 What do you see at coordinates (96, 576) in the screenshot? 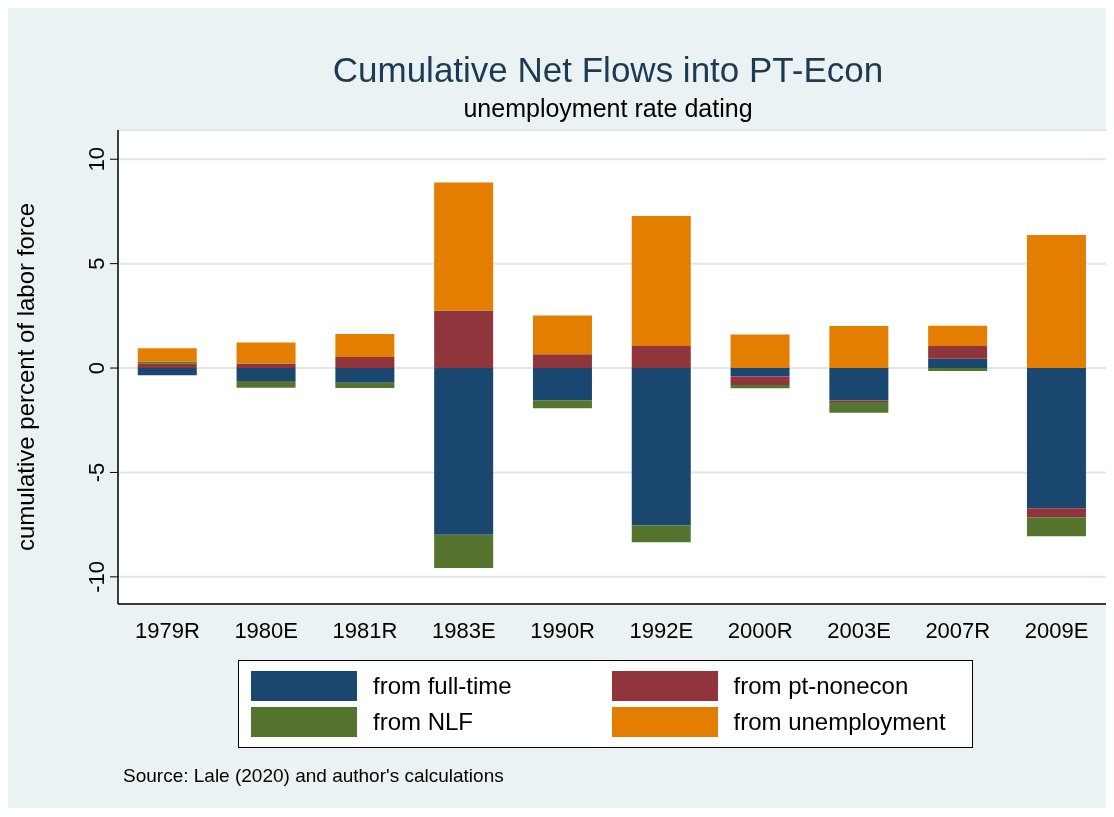
I see `y-tick-label: -10` at bounding box center [96, 576].